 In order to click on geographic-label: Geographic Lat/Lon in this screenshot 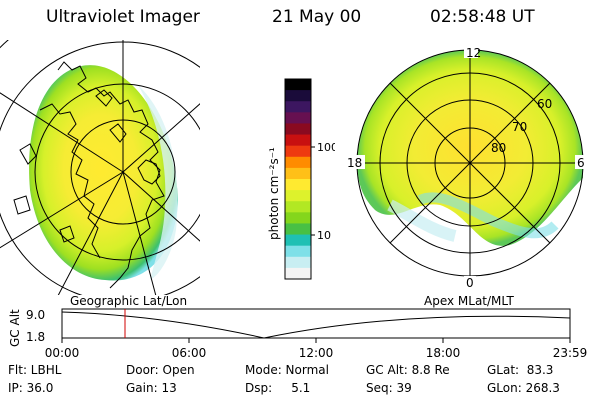, I will do `click(129, 301)`.